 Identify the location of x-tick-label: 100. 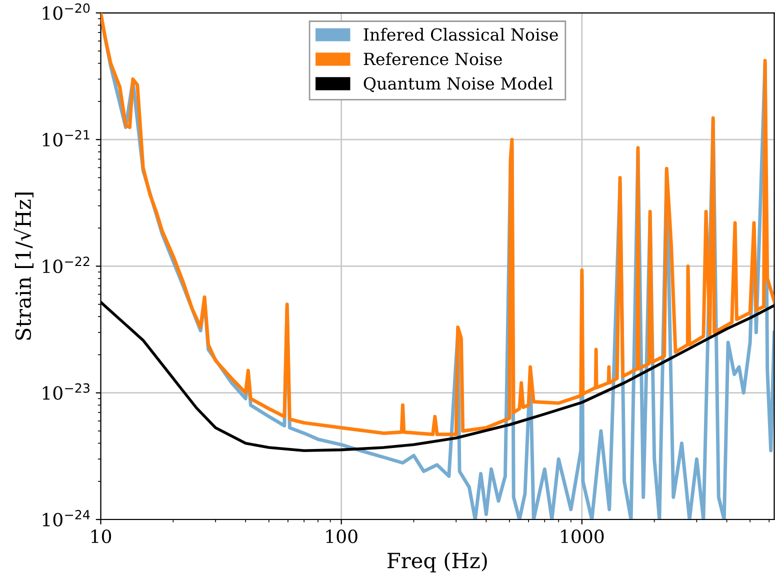
(342, 537).